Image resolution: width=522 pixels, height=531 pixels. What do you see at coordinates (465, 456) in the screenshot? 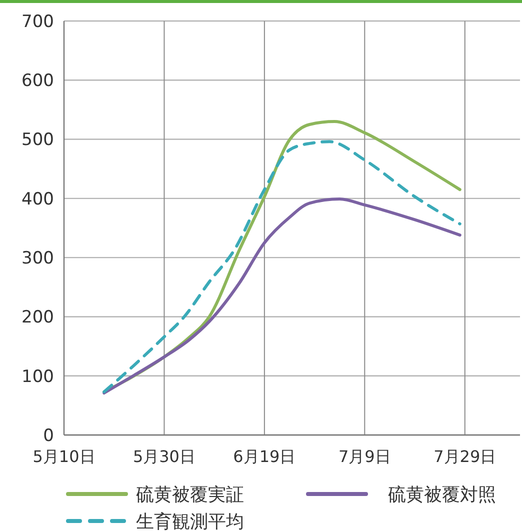
I see `x-tick-label: 7月29日` at bounding box center [465, 456].